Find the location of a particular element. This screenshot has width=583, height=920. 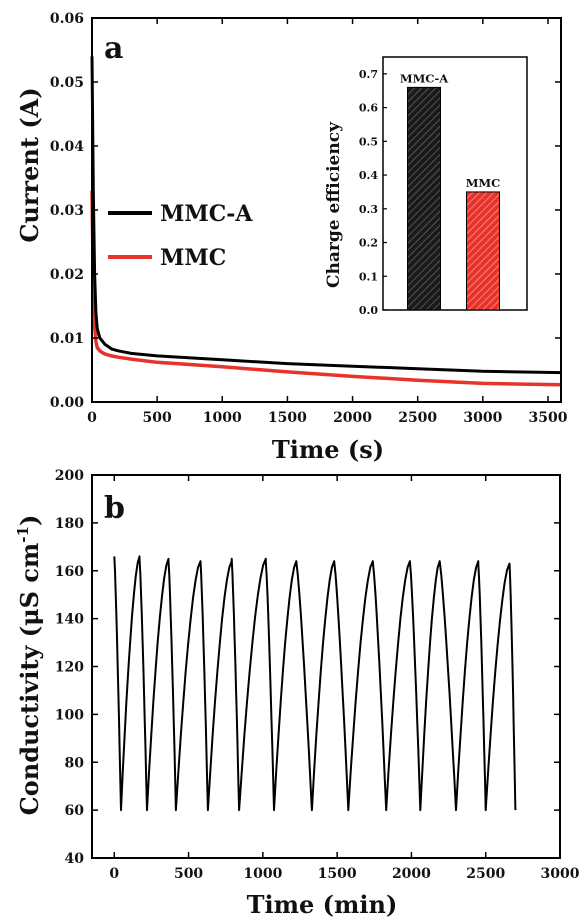

inset-frame is located at coordinates (455, 183).